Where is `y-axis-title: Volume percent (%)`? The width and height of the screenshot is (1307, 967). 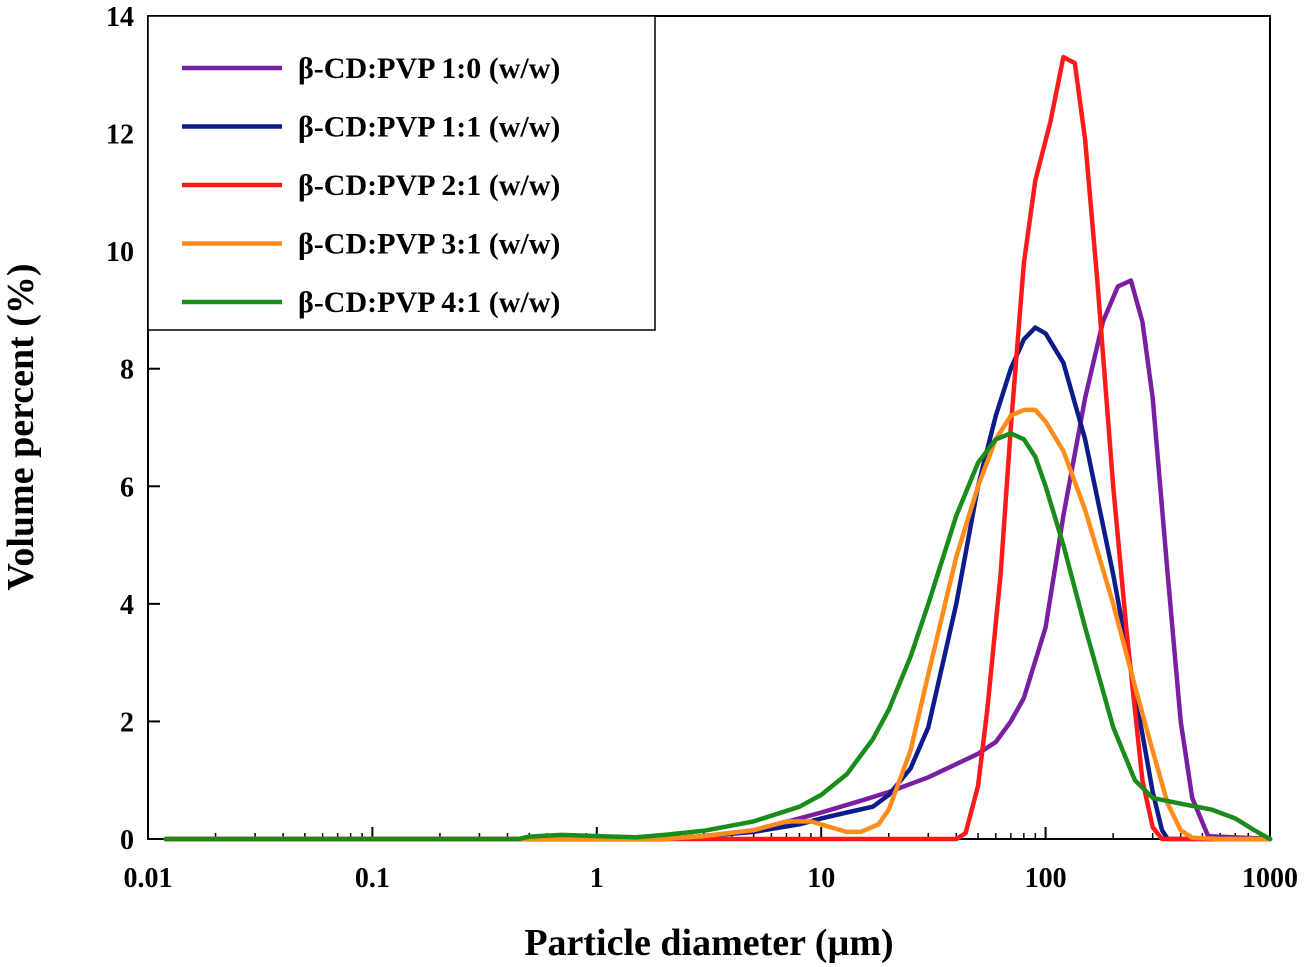 y-axis-title: Volume percent (%) is located at coordinates (21, 426).